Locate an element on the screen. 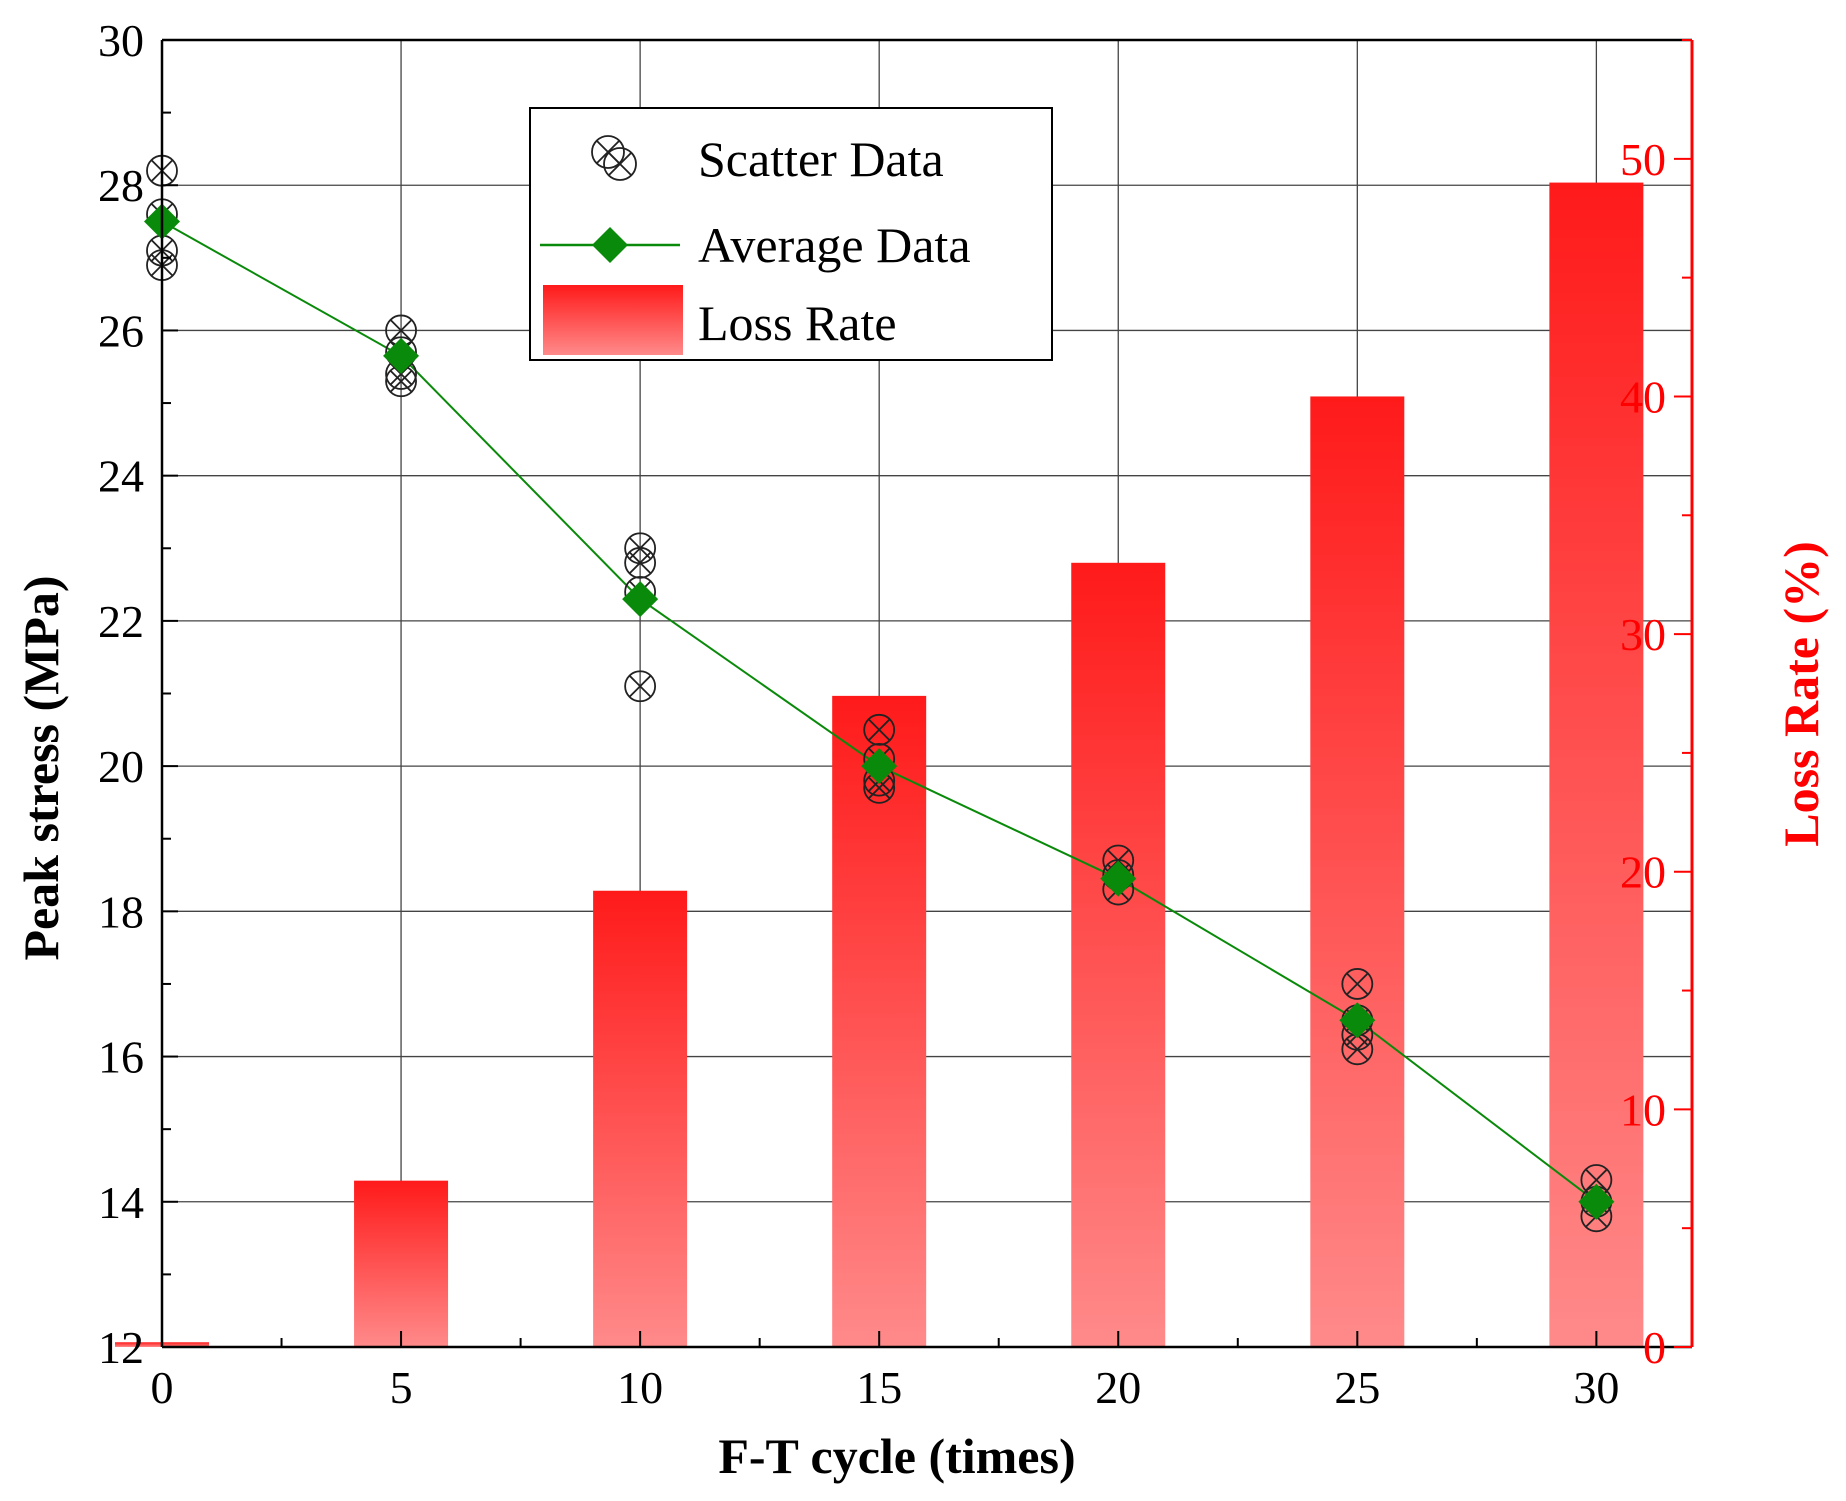  x-tick-label-5: 5 is located at coordinates (401, 1387).